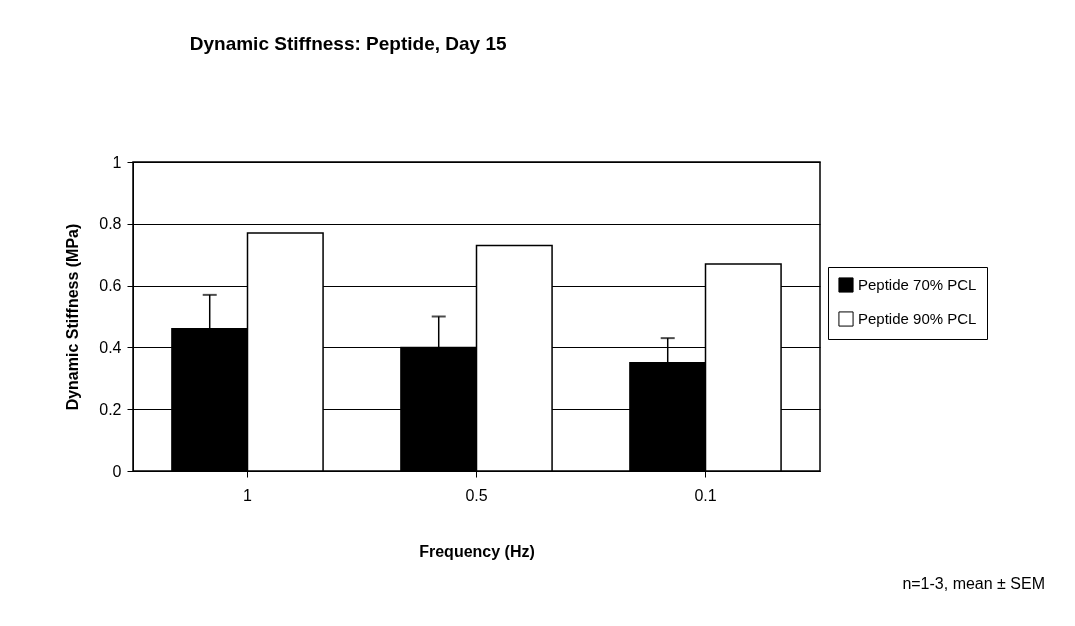 This screenshot has height=626, width=1075. I want to click on x-axis-title: Frequency (Hz), so click(477, 551).